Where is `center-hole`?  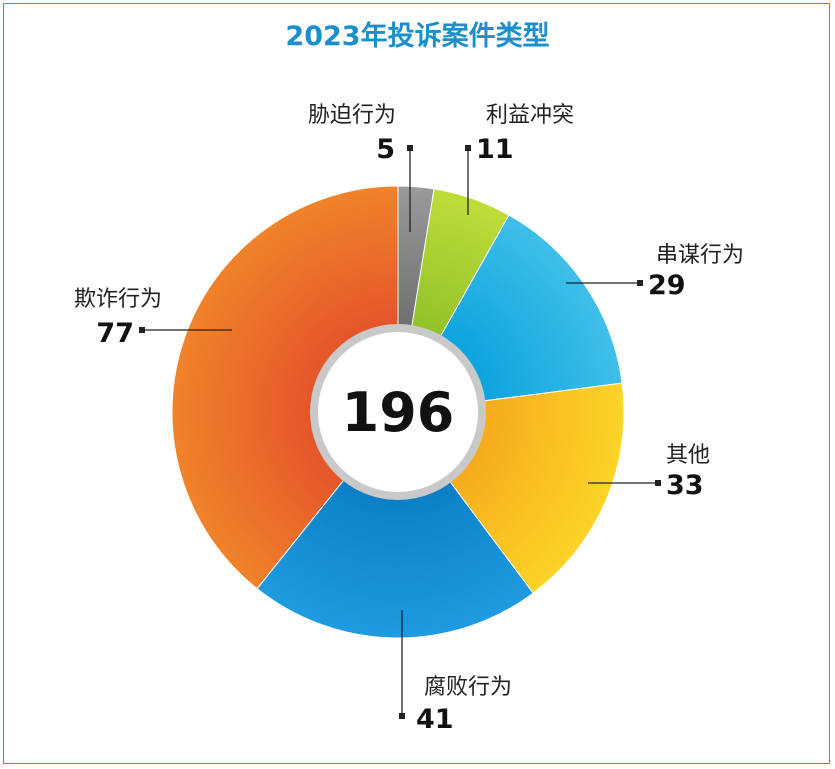 center-hole is located at coordinates (398, 412).